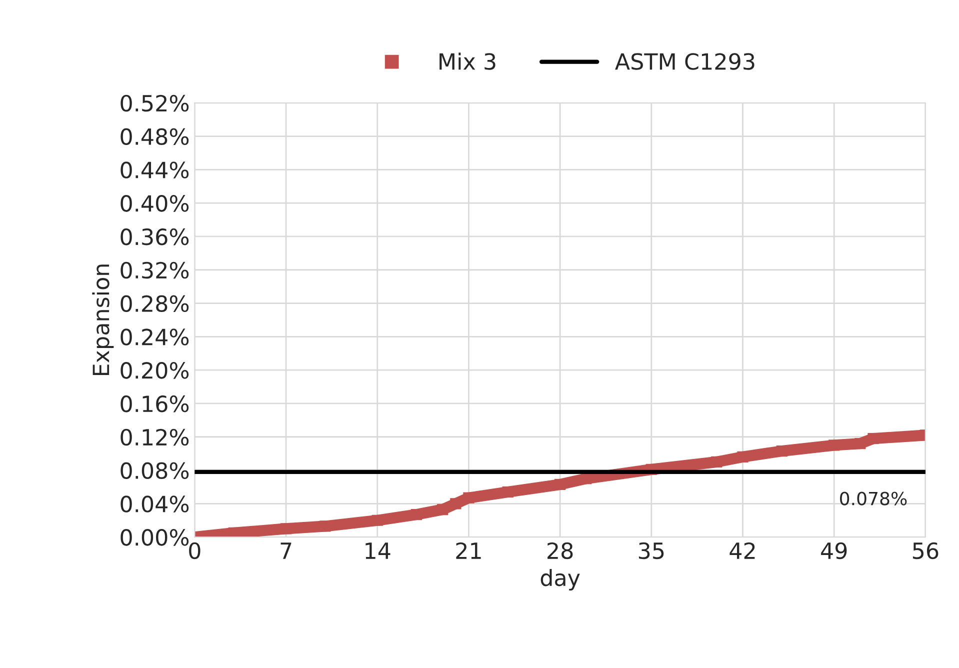 The image size is (959, 668). Describe the element at coordinates (286, 550) in the screenshot. I see `x-tick-label: 7` at that location.